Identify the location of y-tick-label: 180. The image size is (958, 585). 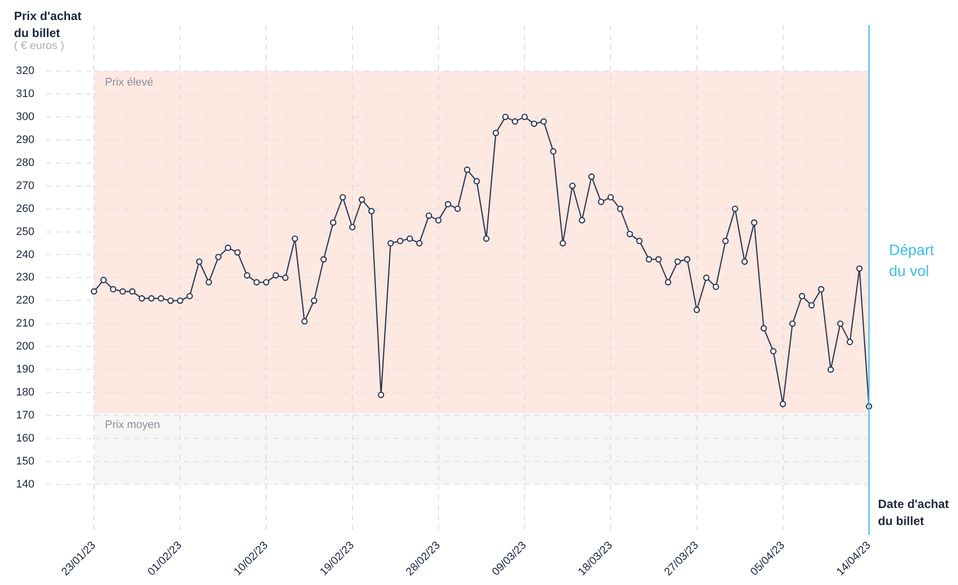
(25, 392).